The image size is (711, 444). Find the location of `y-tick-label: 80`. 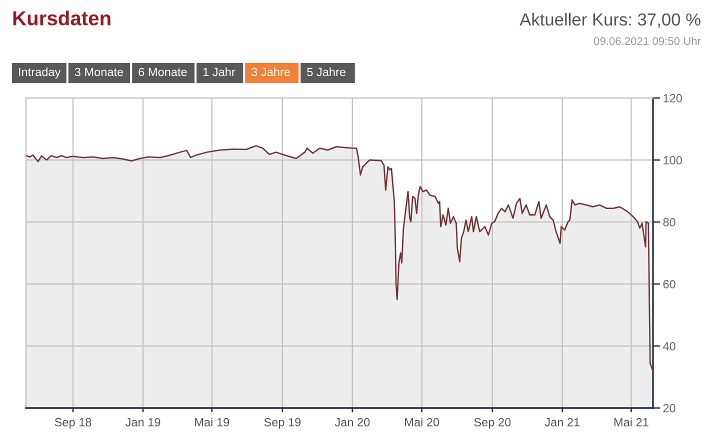

y-tick-label: 80 is located at coordinates (669, 222).